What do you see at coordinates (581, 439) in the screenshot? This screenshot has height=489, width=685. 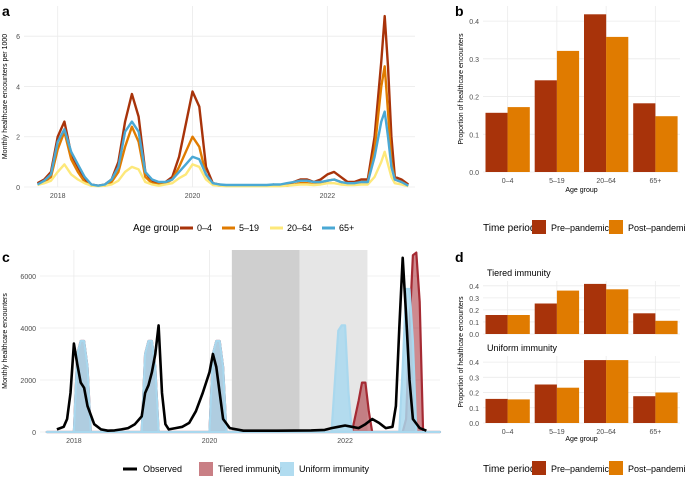 I see `panel-d-xlabel: Age group` at bounding box center [581, 439].